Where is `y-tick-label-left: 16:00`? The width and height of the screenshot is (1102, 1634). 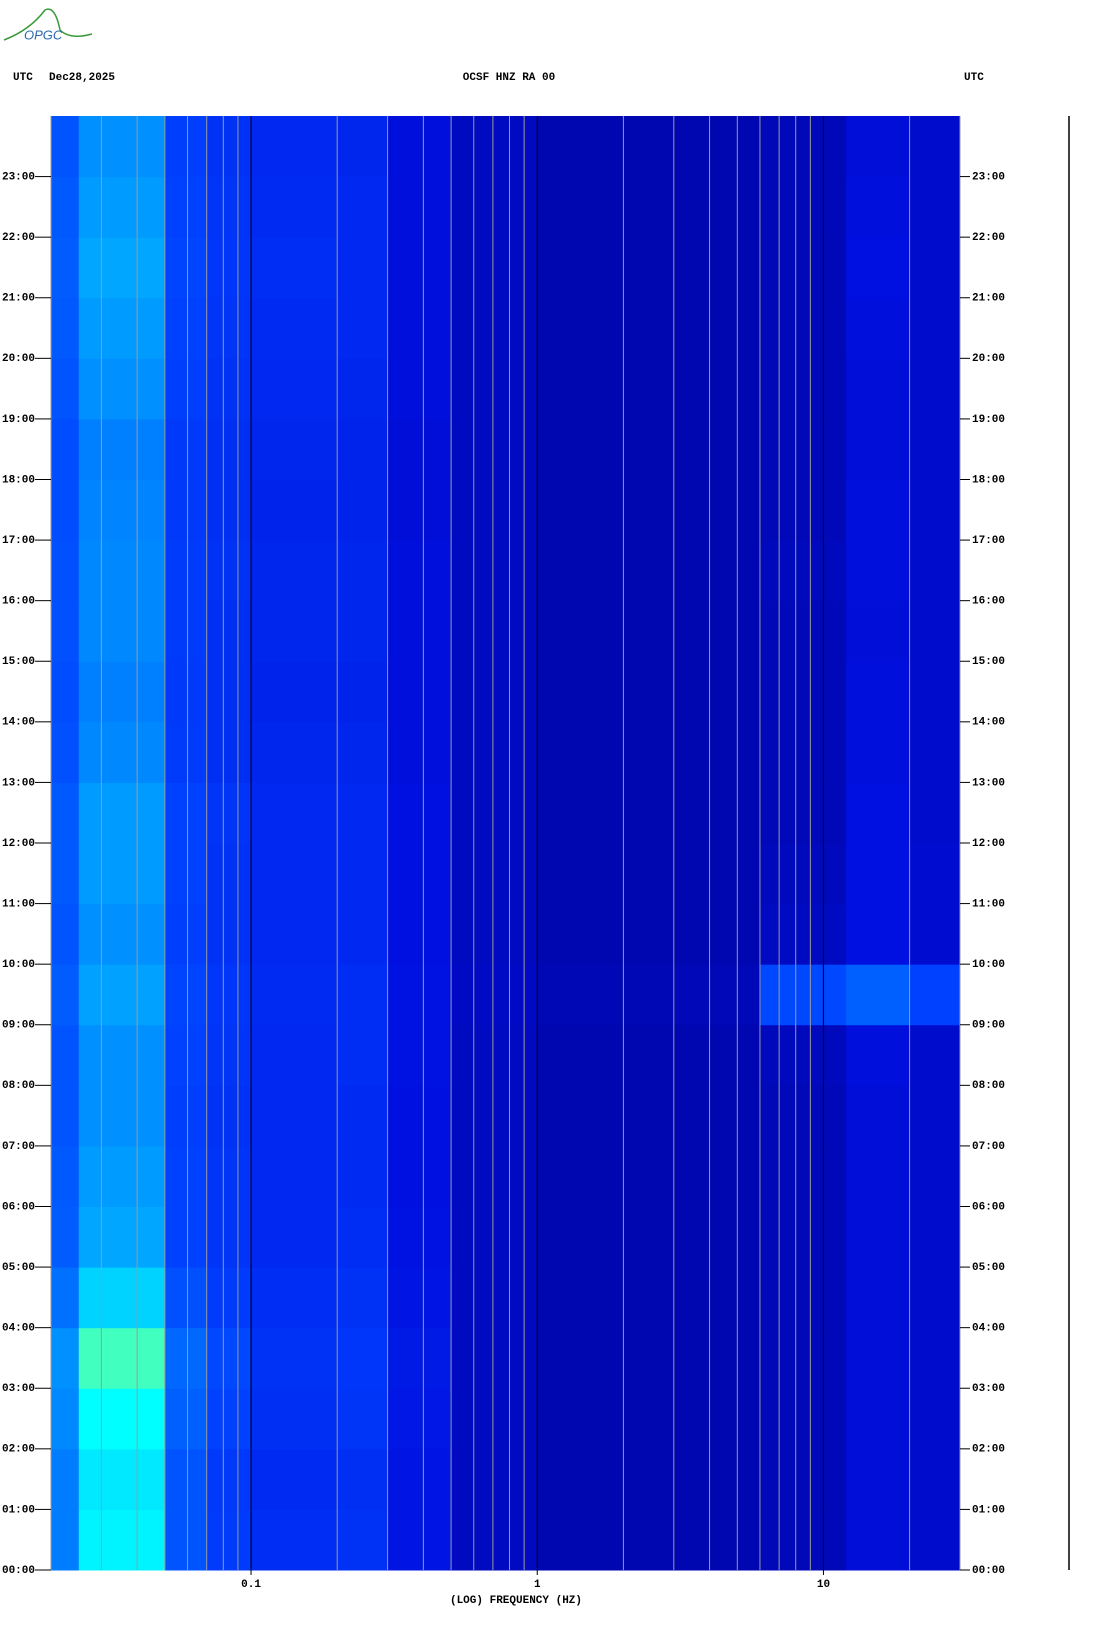
y-tick-label-left: 16:00 is located at coordinates (18, 602).